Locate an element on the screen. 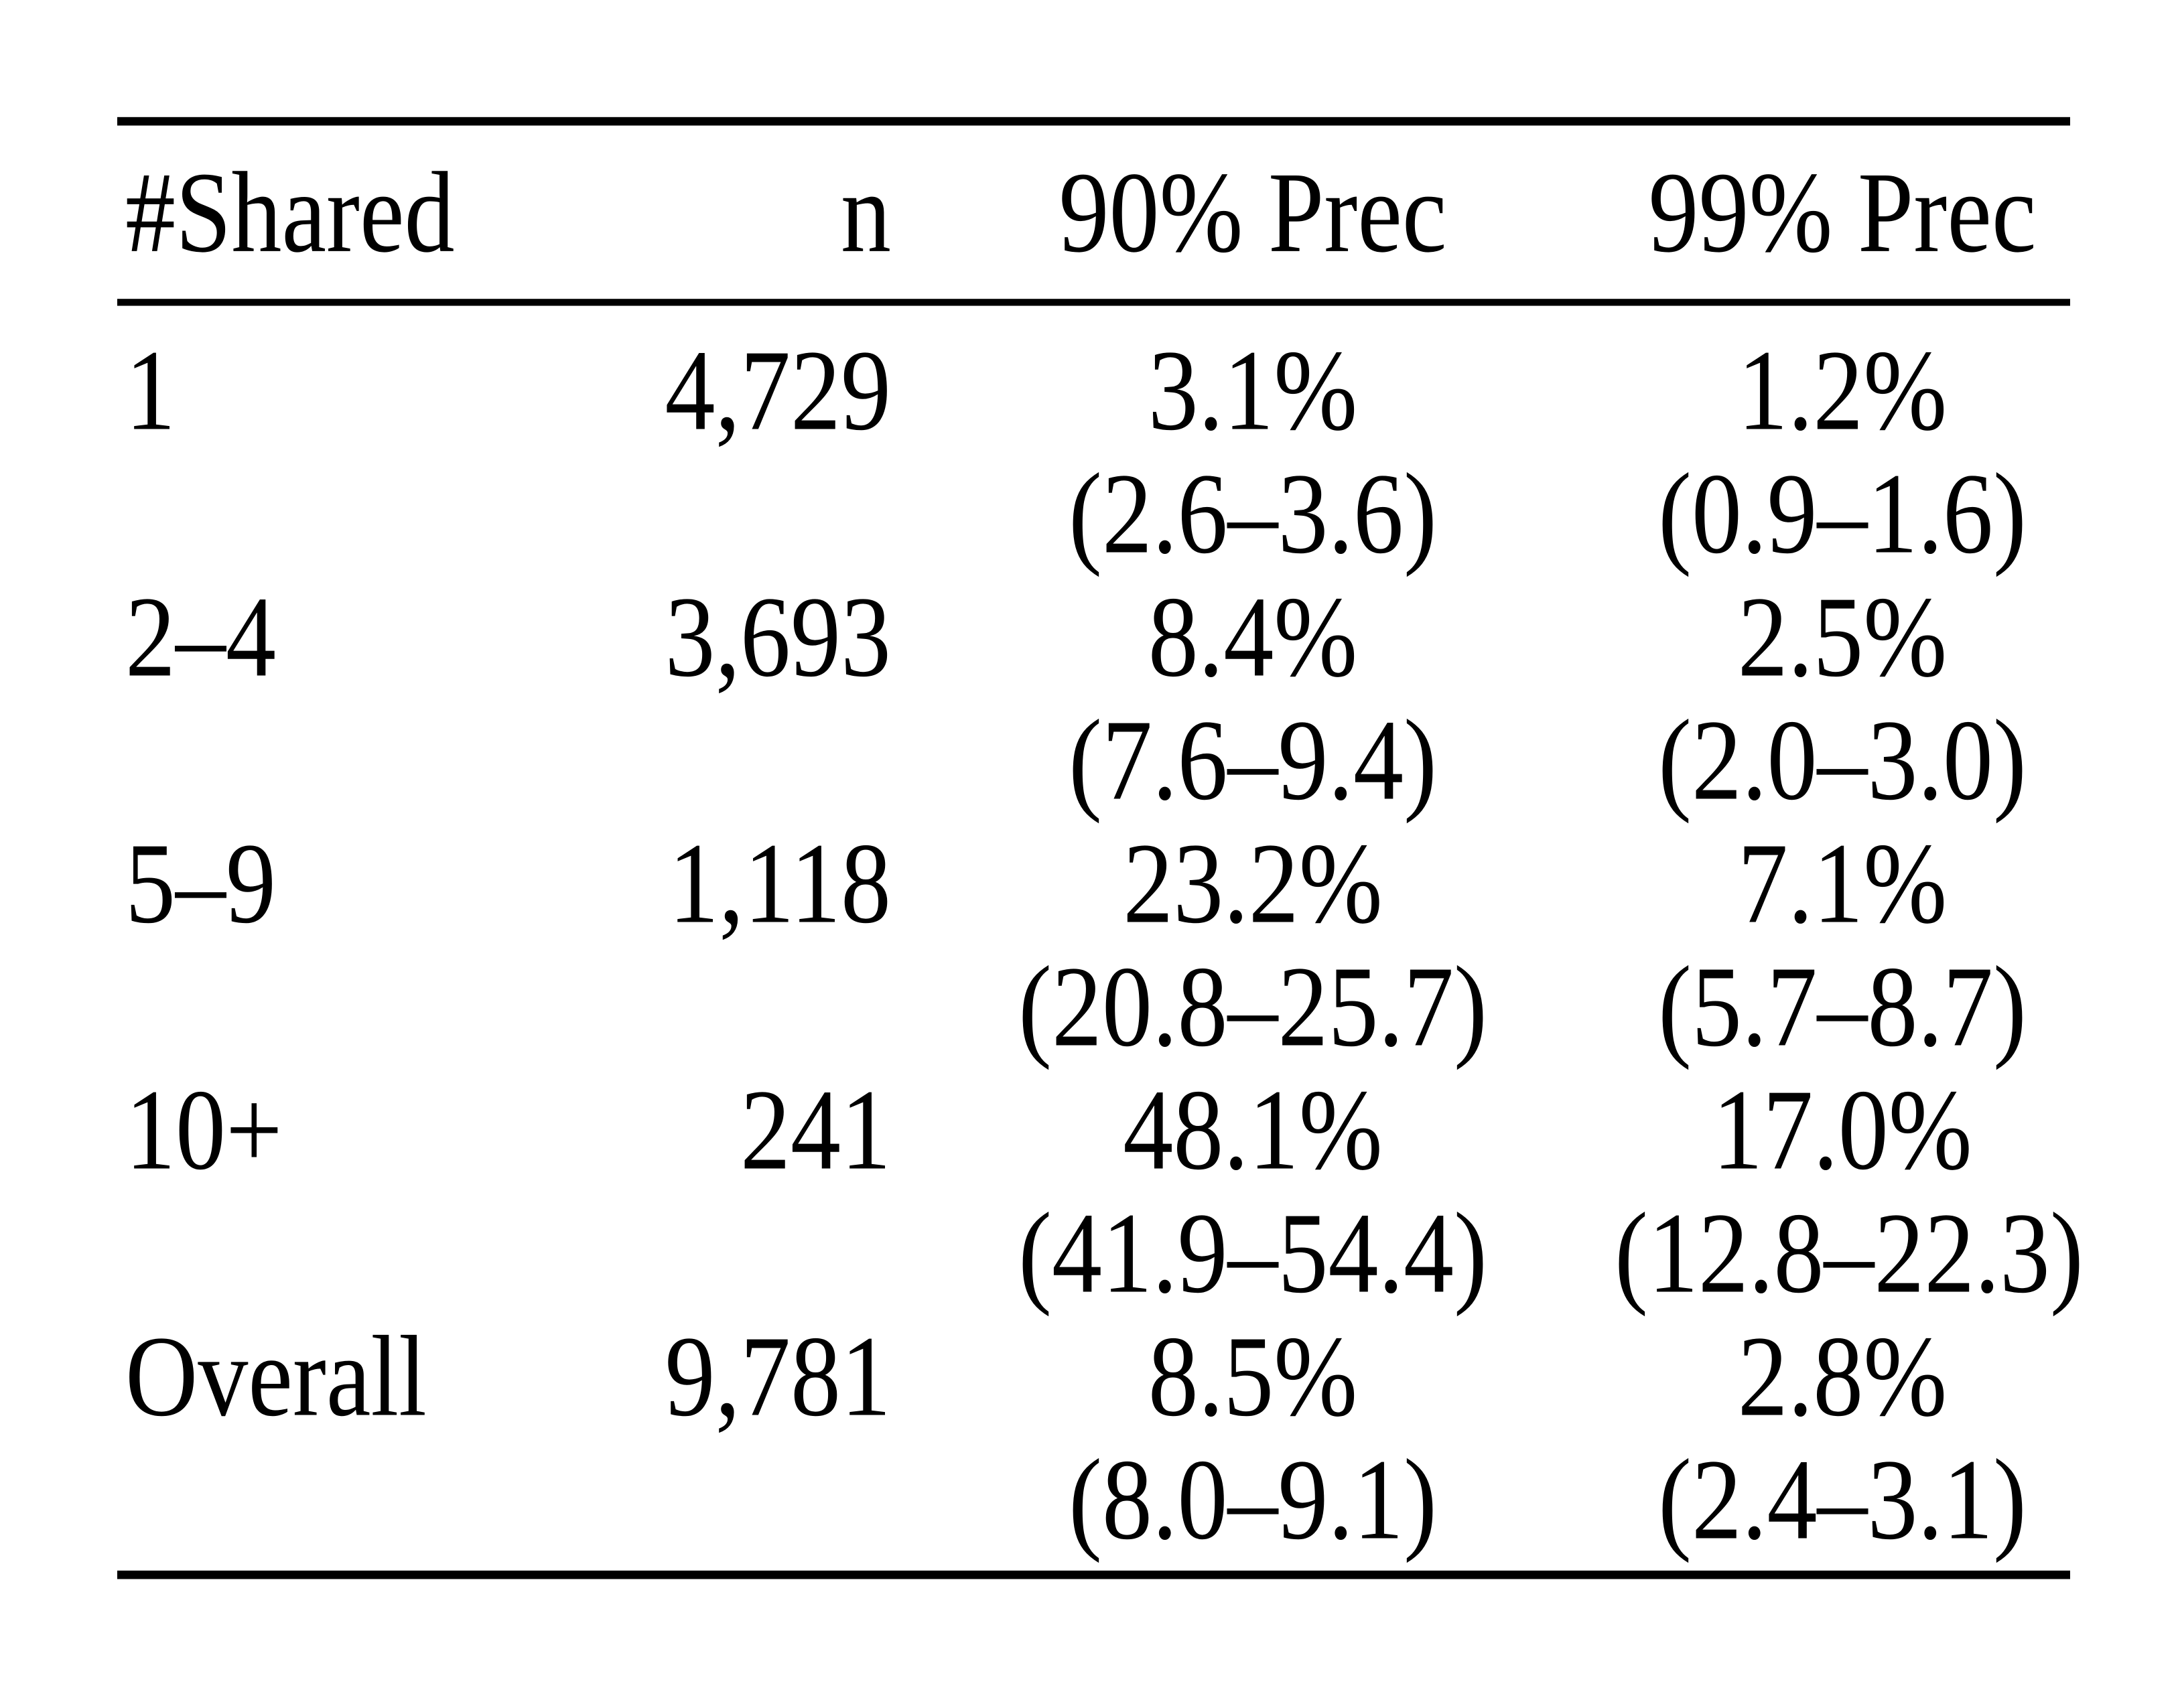 The width and height of the screenshot is (2178, 1708). prec90-value: 48.1% is located at coordinates (1253, 1130).